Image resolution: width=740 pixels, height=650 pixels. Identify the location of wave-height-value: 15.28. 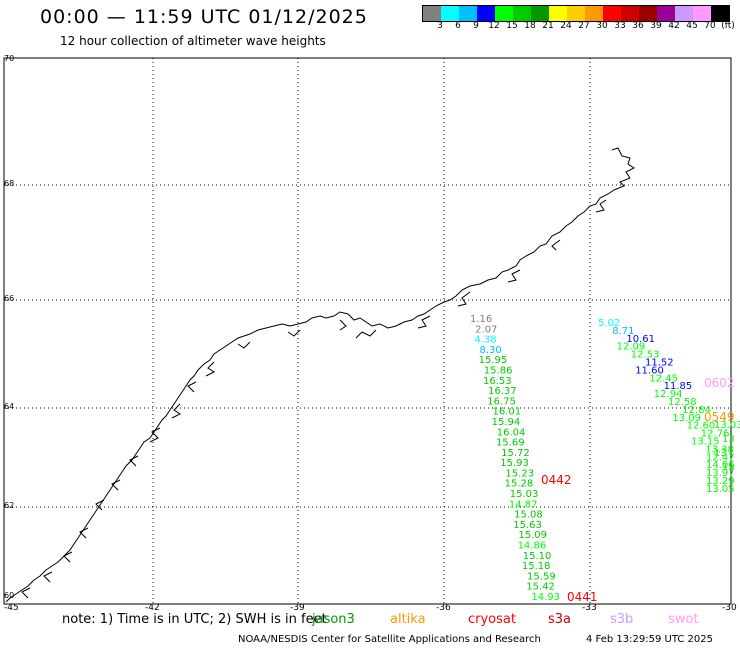
(519, 484).